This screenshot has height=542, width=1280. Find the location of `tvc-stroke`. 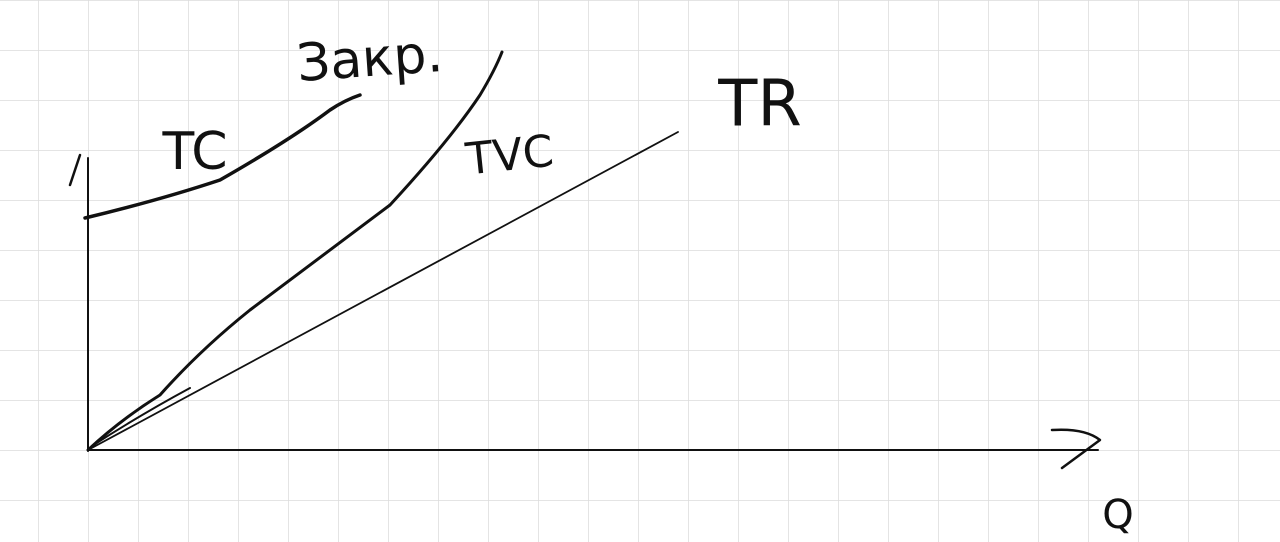

tvc-stroke is located at coordinates (141, 417).